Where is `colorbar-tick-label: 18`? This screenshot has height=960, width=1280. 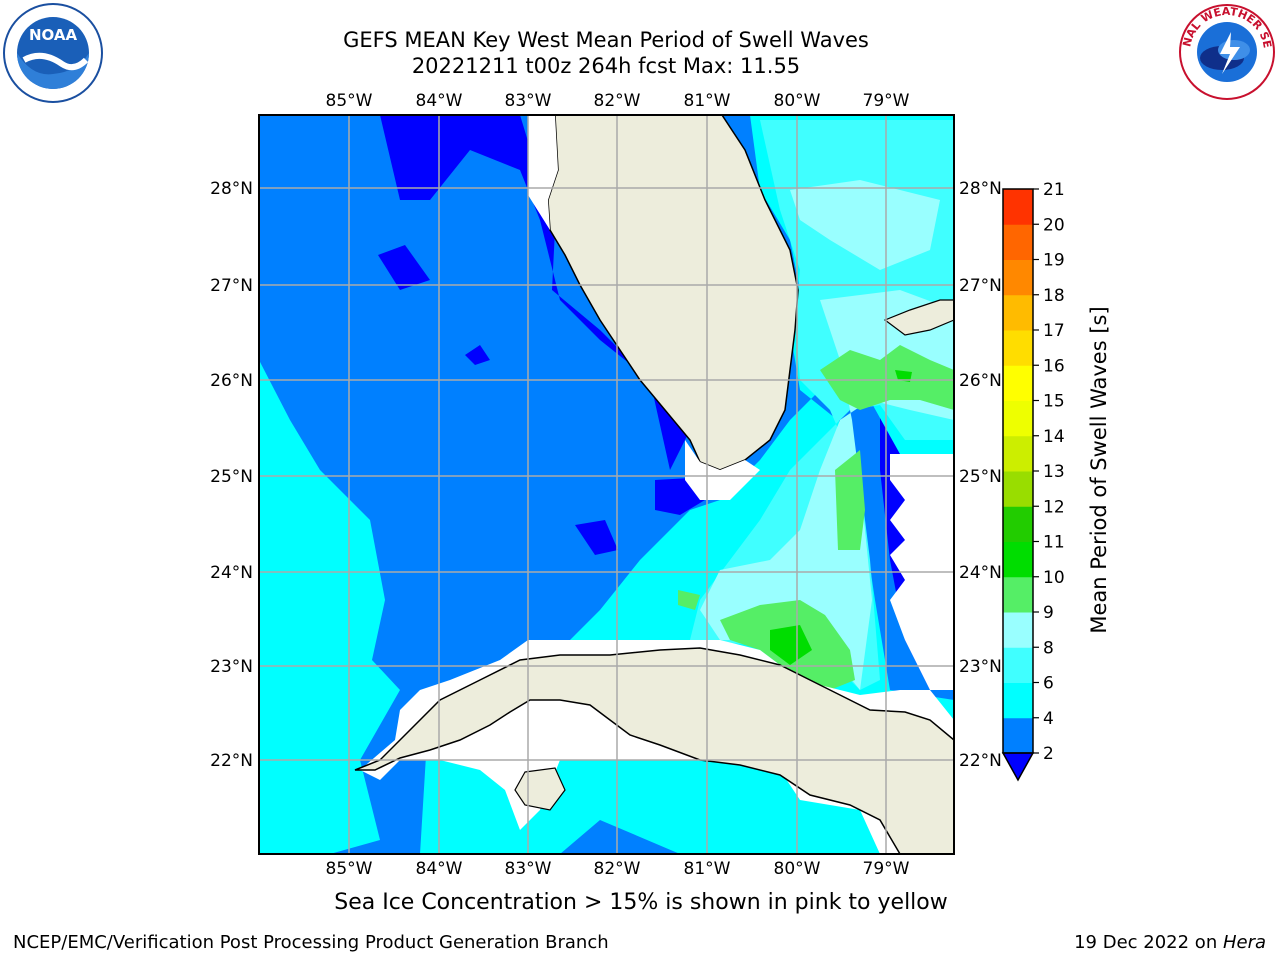 colorbar-tick-label: 18 is located at coordinates (1054, 296).